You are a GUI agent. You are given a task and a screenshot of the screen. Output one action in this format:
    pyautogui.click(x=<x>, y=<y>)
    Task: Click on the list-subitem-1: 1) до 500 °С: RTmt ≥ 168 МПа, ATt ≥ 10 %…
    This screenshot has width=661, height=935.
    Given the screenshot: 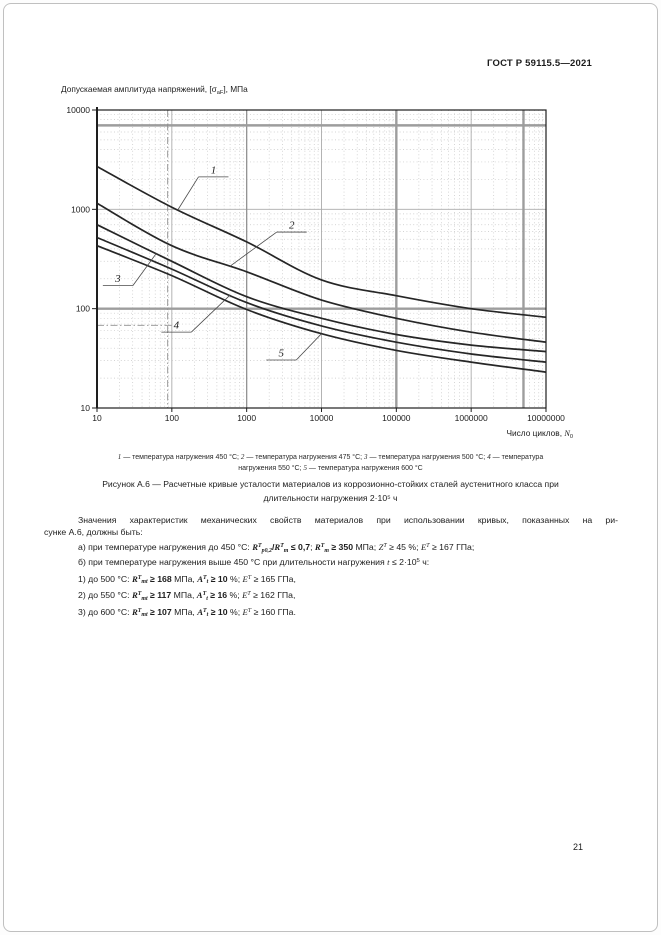 What is the action you would take?
    pyautogui.click(x=187, y=579)
    